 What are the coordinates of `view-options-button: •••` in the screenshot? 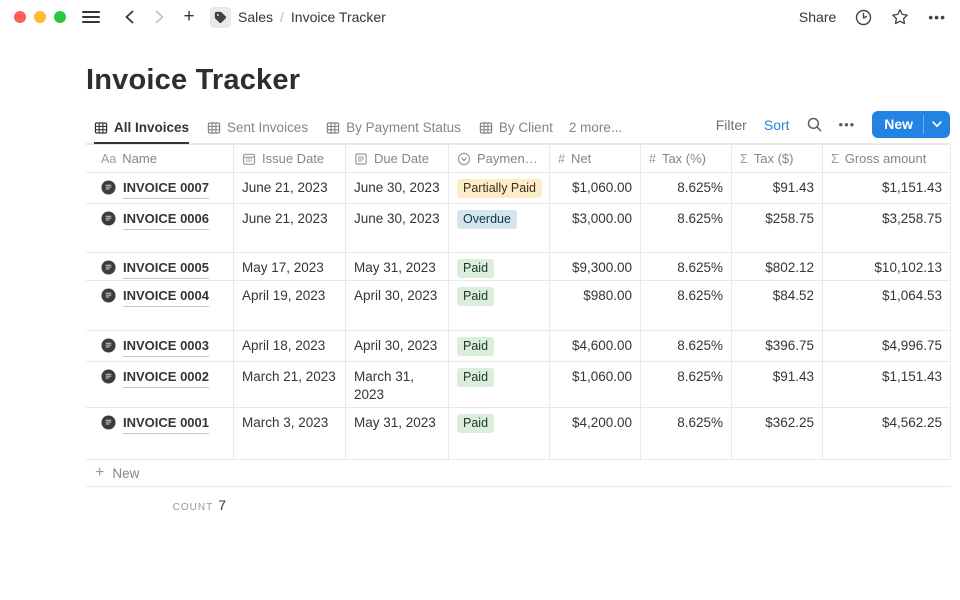 It's located at (847, 124).